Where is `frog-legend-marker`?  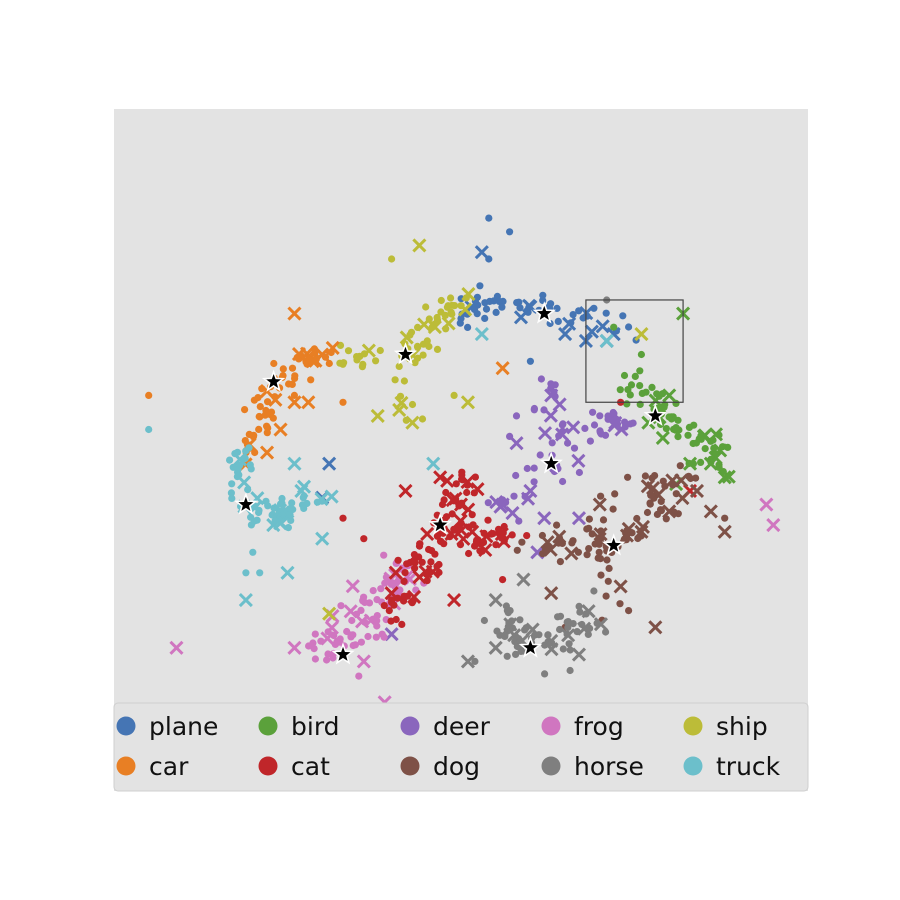 frog-legend-marker is located at coordinates (551, 726).